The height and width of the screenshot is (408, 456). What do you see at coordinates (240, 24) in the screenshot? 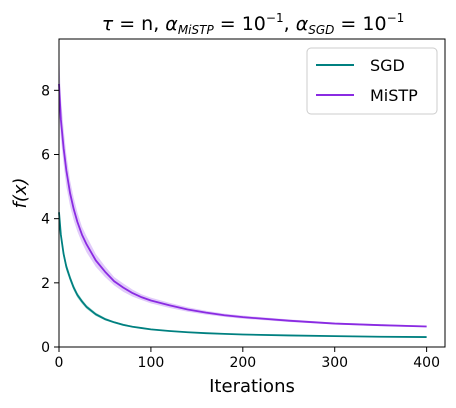
I see `title-alpha-mistp-rhs: = 10` at bounding box center [240, 24].